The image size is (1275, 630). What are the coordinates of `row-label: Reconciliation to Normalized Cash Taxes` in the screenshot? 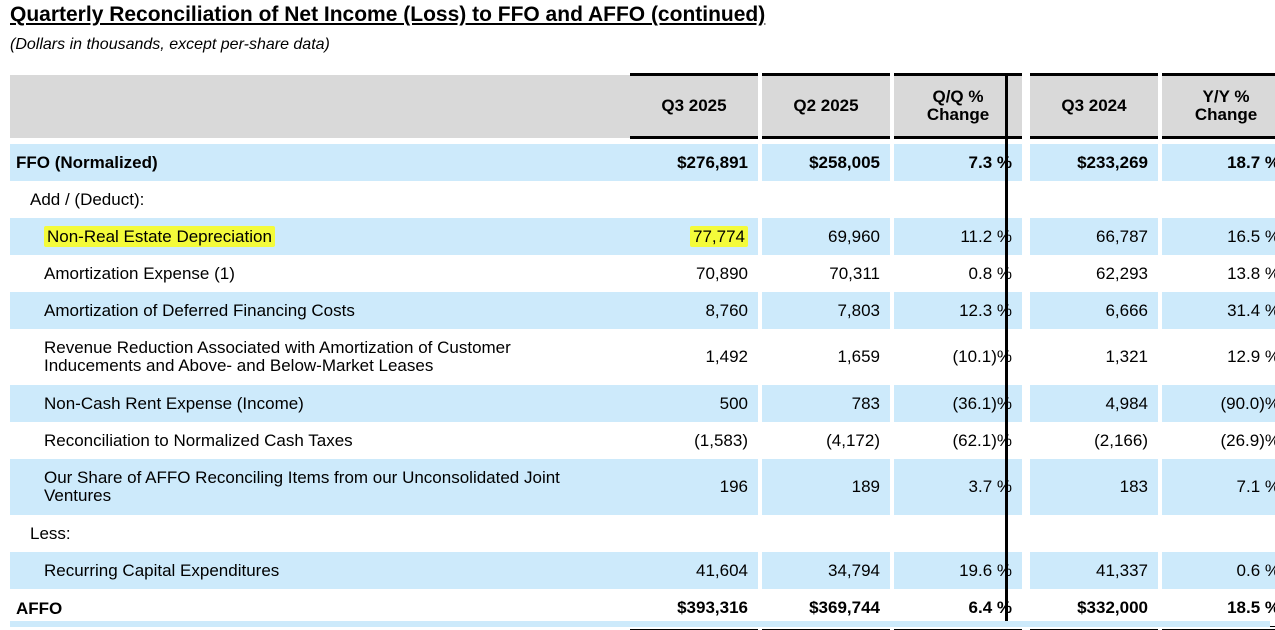 It's located at (198, 440).